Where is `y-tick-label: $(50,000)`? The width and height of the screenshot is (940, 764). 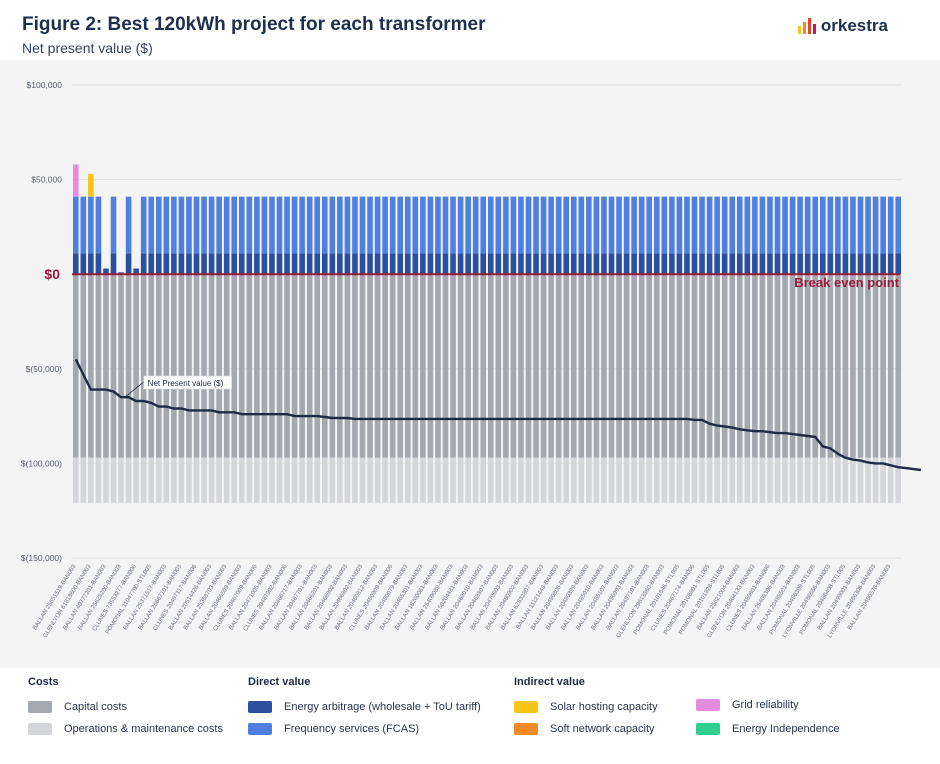
y-tick-label: $(50,000) is located at coordinates (44, 369).